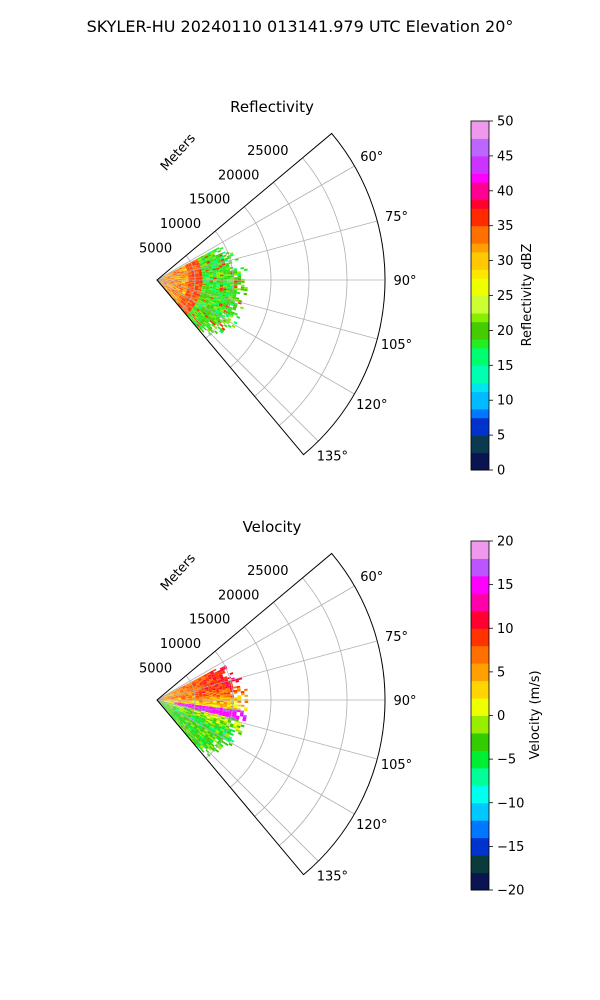  I want to click on reflectivity-radar-field, so click(202, 291).